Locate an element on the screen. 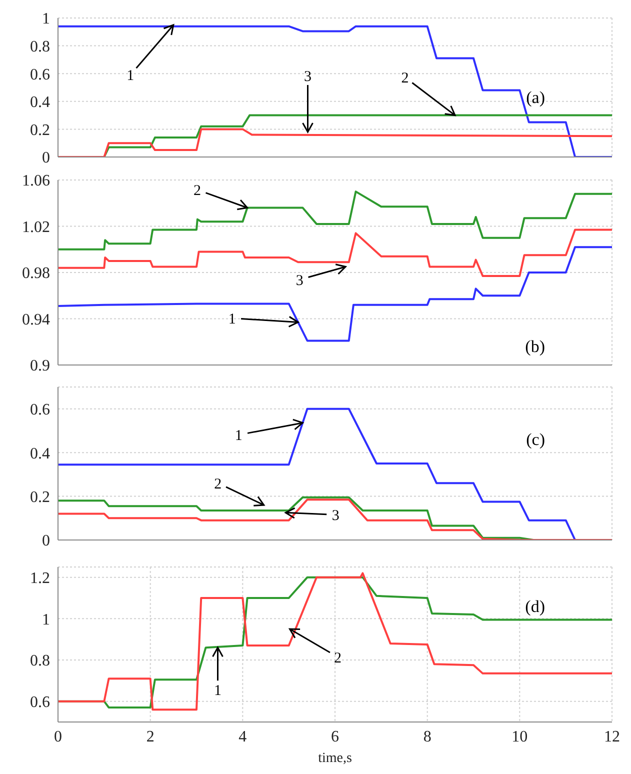  y-tick-label: 1.02 is located at coordinates (36, 227).